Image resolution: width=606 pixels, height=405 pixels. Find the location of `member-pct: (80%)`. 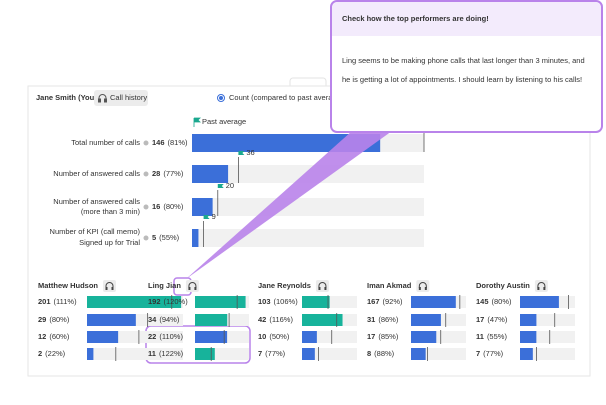

member-pct: (80%) is located at coordinates (502, 301).